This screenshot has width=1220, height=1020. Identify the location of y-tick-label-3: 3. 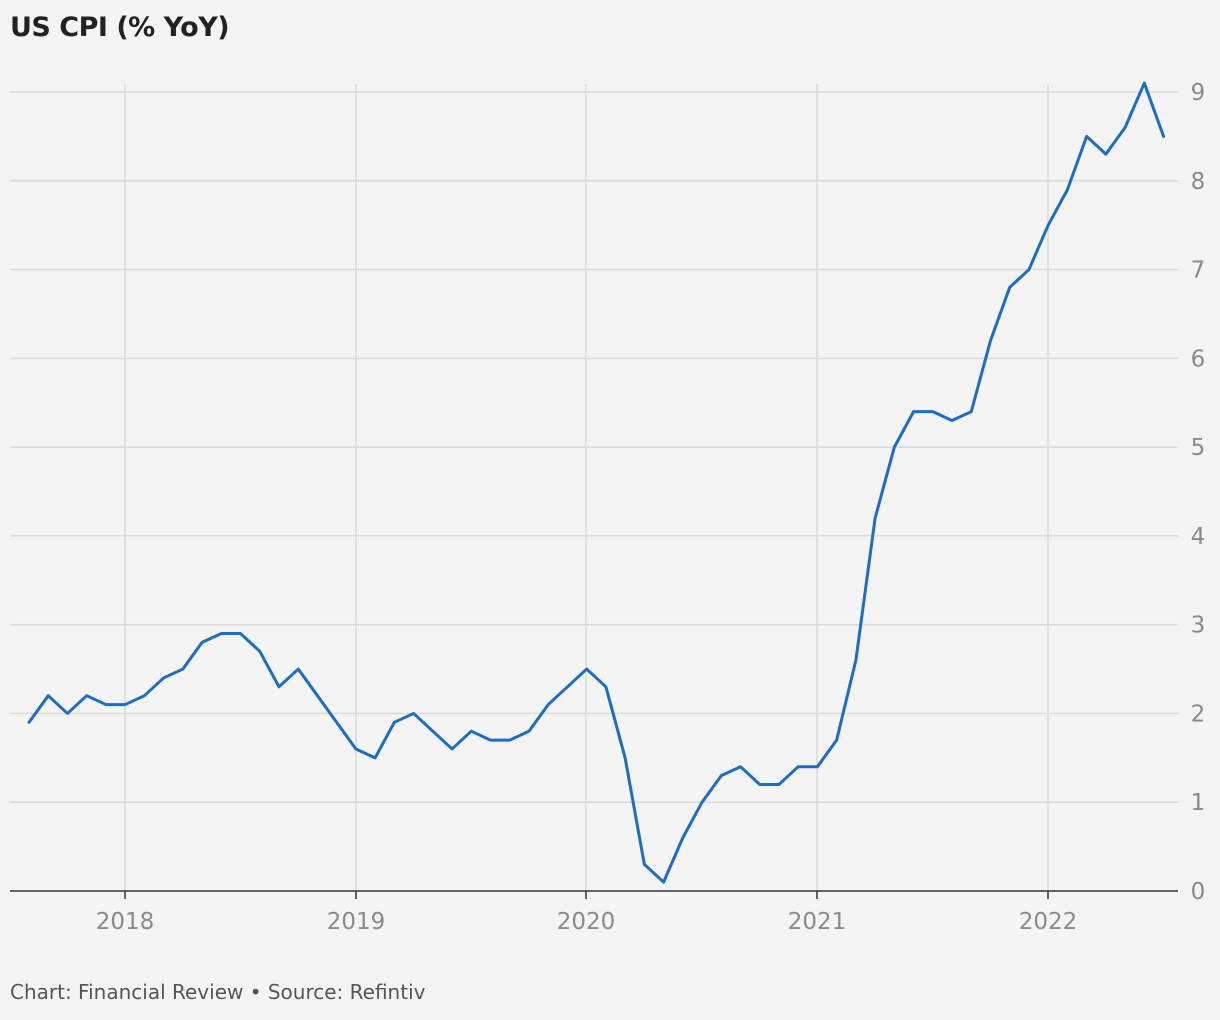
(1198, 626).